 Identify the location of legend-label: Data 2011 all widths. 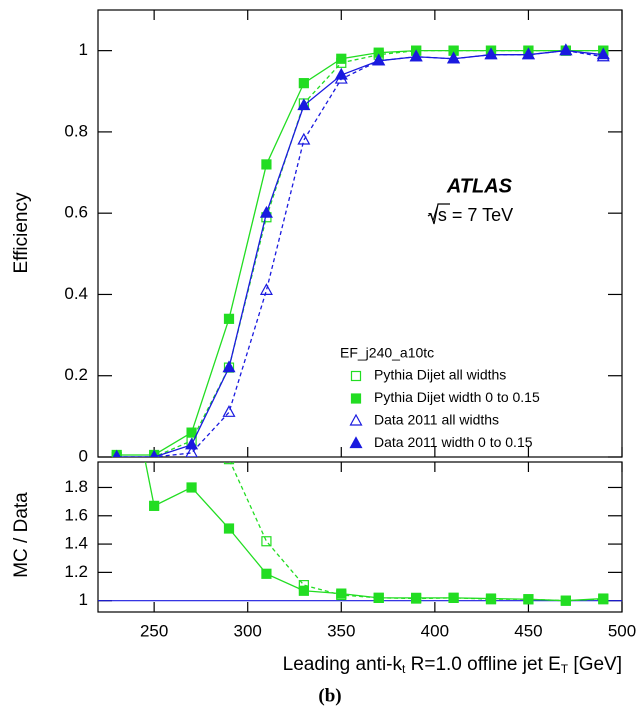
(436, 420).